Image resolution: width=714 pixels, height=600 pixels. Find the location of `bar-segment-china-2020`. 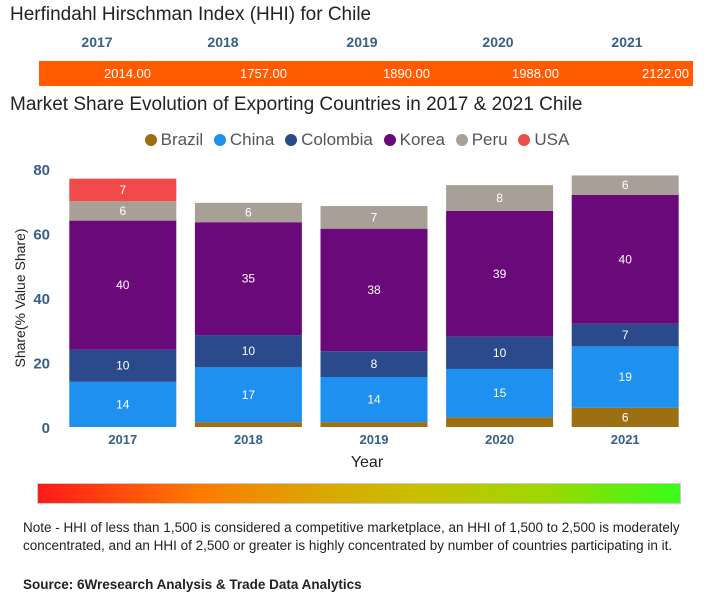

bar-segment-china-2020 is located at coordinates (500, 393).